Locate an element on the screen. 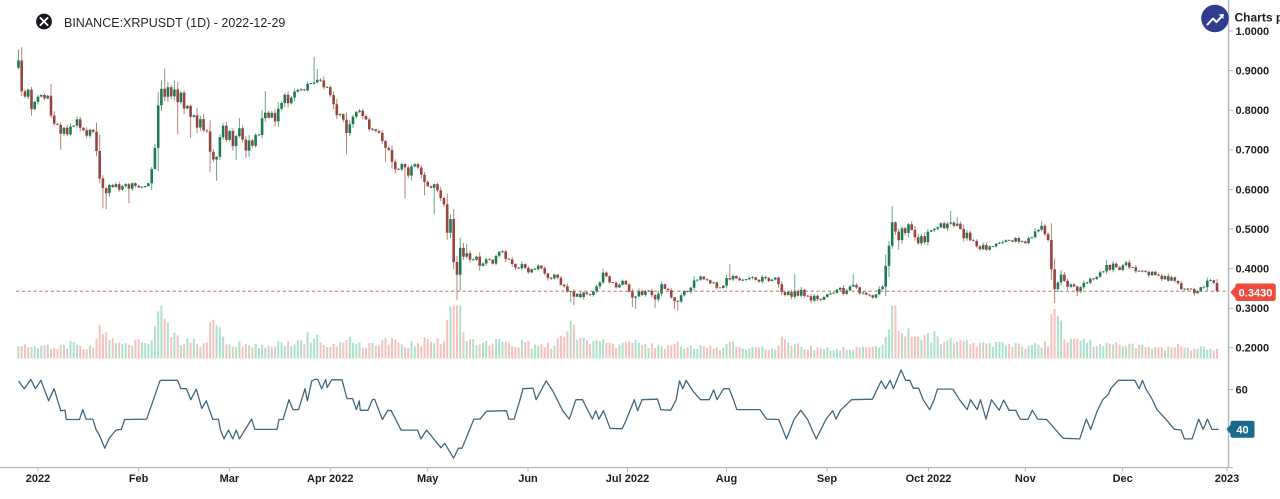  svg-text: 0.3430 is located at coordinates (1256, 294).